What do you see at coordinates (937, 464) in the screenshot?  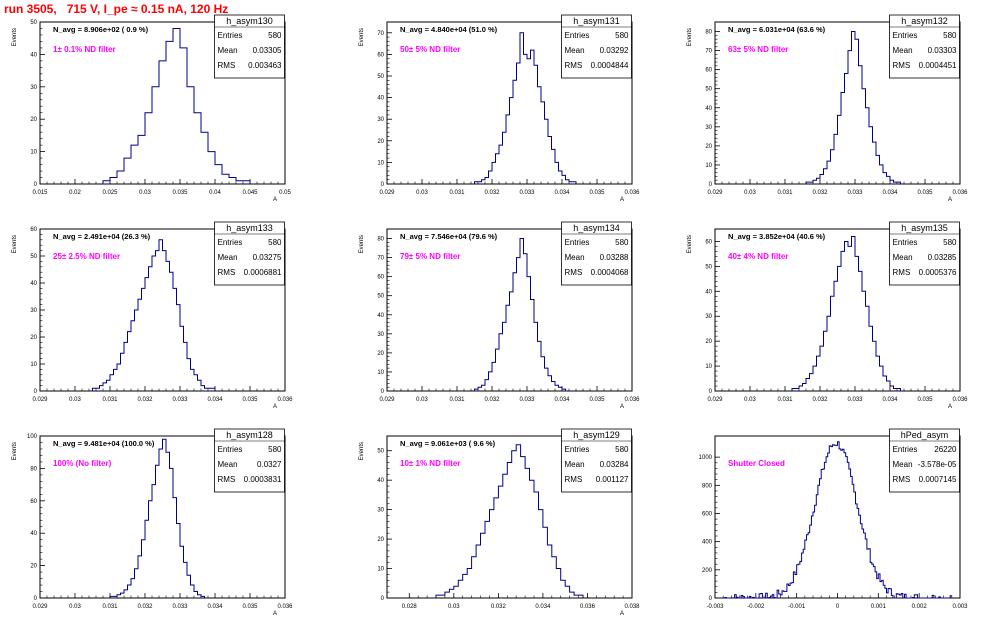 I see `stats-value: -3.578e-05` at bounding box center [937, 464].